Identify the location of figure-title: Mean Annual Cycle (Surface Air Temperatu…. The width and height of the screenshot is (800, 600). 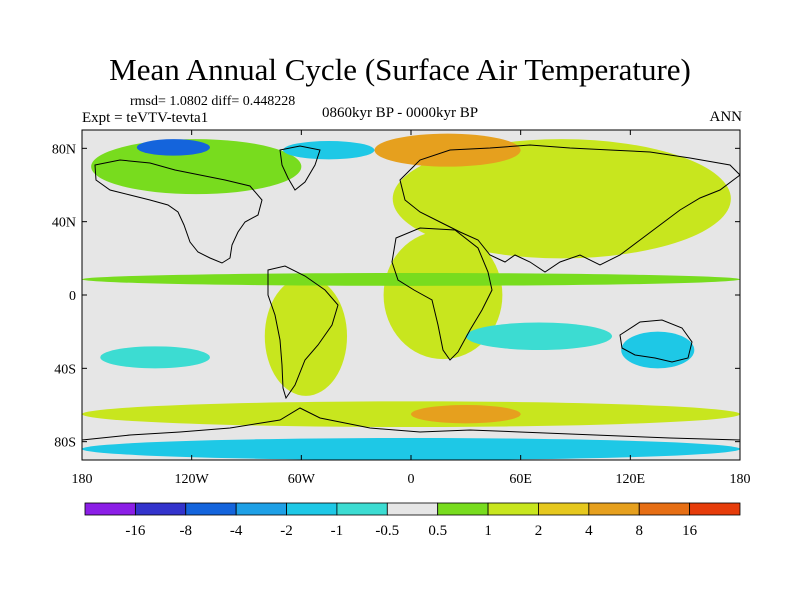
(400, 69).